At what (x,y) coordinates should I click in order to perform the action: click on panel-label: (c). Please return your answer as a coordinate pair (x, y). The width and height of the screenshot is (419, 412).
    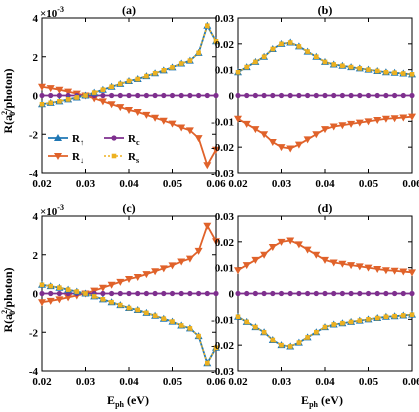
    Looking at the image, I should click on (128, 208).